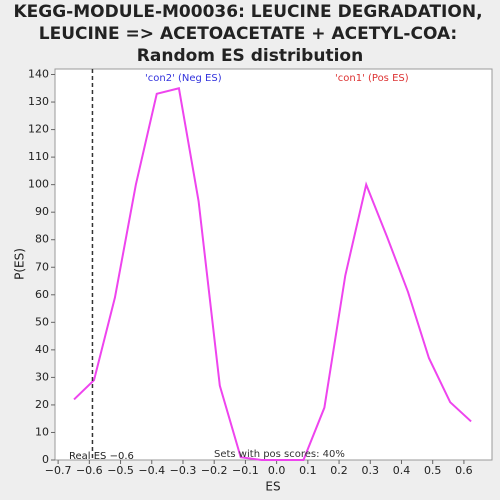  I want to click on y-tick-label: 60, so click(42, 294).